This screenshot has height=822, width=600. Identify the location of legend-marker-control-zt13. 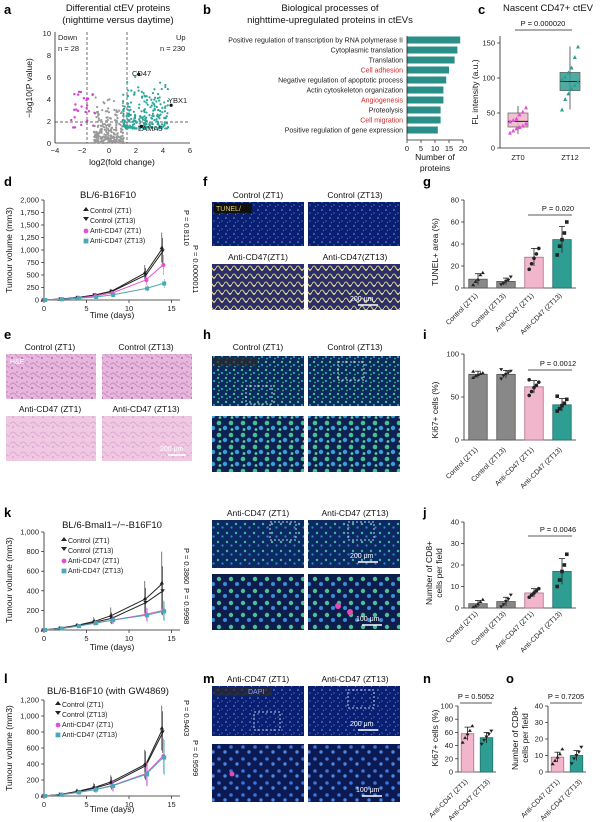
(58, 713).